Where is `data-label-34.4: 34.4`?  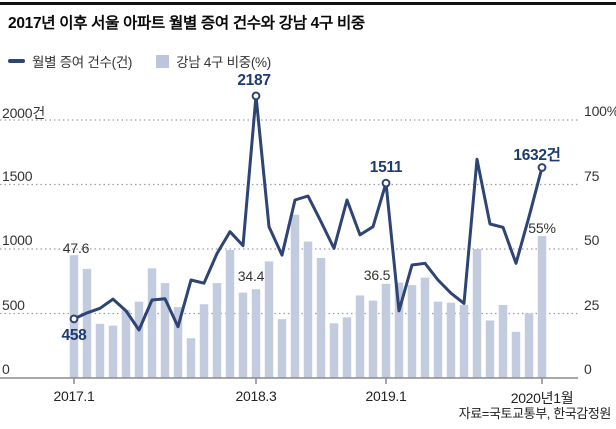
data-label-34.4: 34.4 is located at coordinates (251, 276).